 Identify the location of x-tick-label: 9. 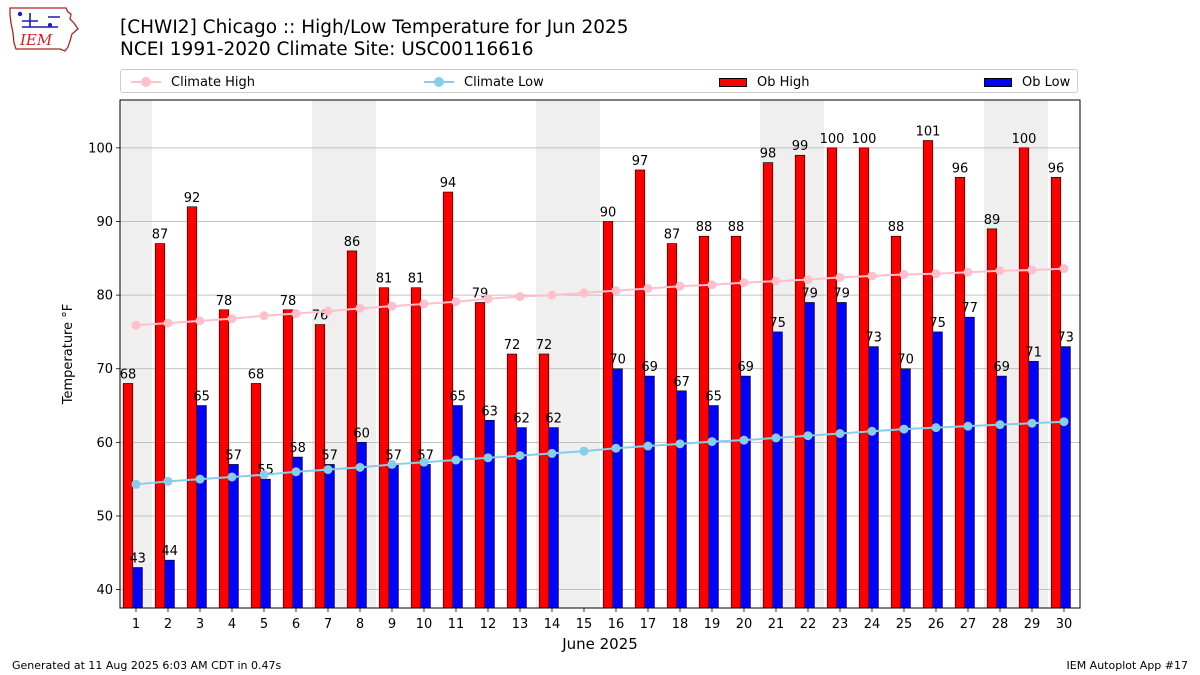
(392, 624).